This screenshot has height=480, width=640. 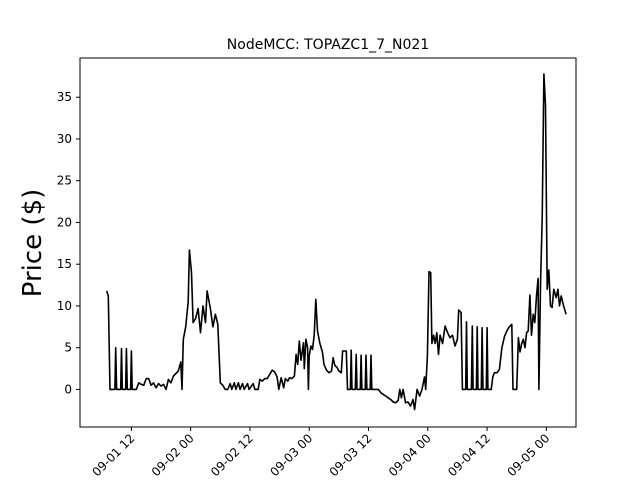 What do you see at coordinates (33, 243) in the screenshot?
I see `y-axis-label: Price ($)` at bounding box center [33, 243].